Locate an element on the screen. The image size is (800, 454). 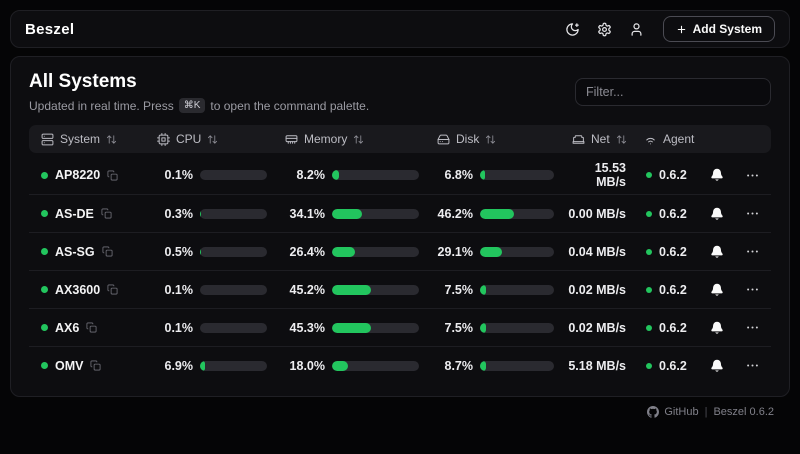
memory-value: 18.0% is located at coordinates (305, 366).